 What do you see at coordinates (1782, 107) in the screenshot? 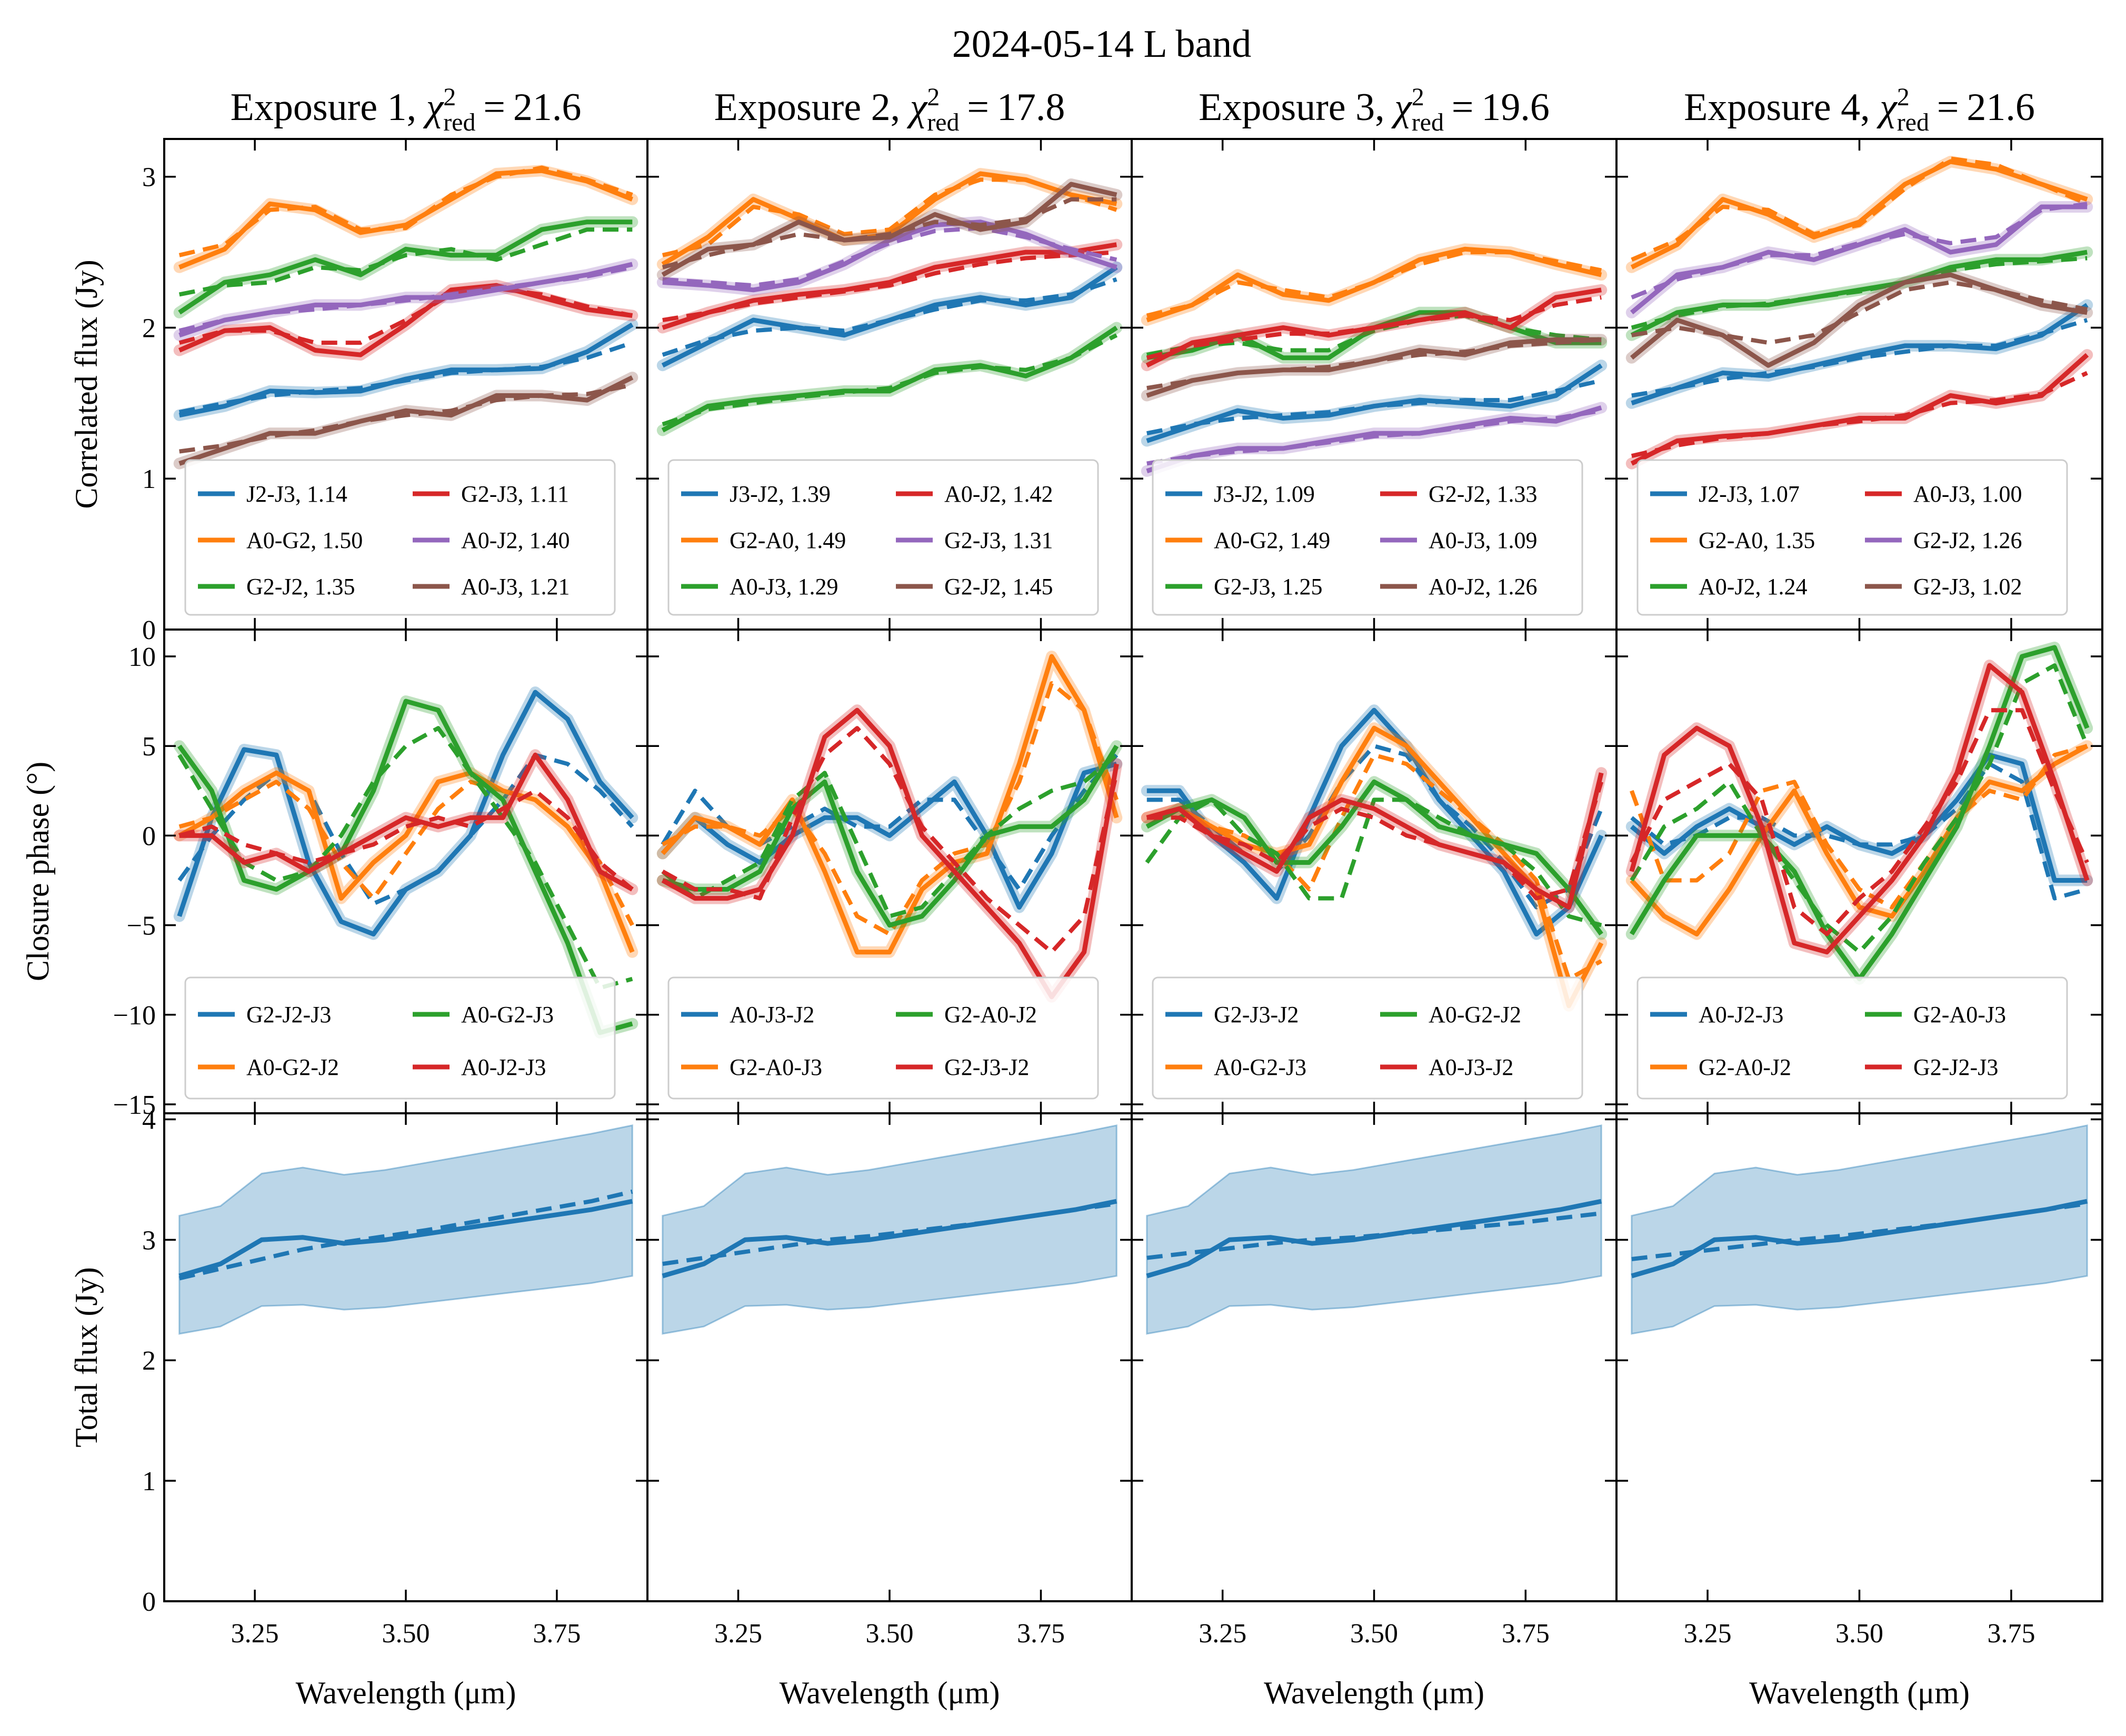
I see `panel-title-prefix: Exposure 4,` at bounding box center [1782, 107].